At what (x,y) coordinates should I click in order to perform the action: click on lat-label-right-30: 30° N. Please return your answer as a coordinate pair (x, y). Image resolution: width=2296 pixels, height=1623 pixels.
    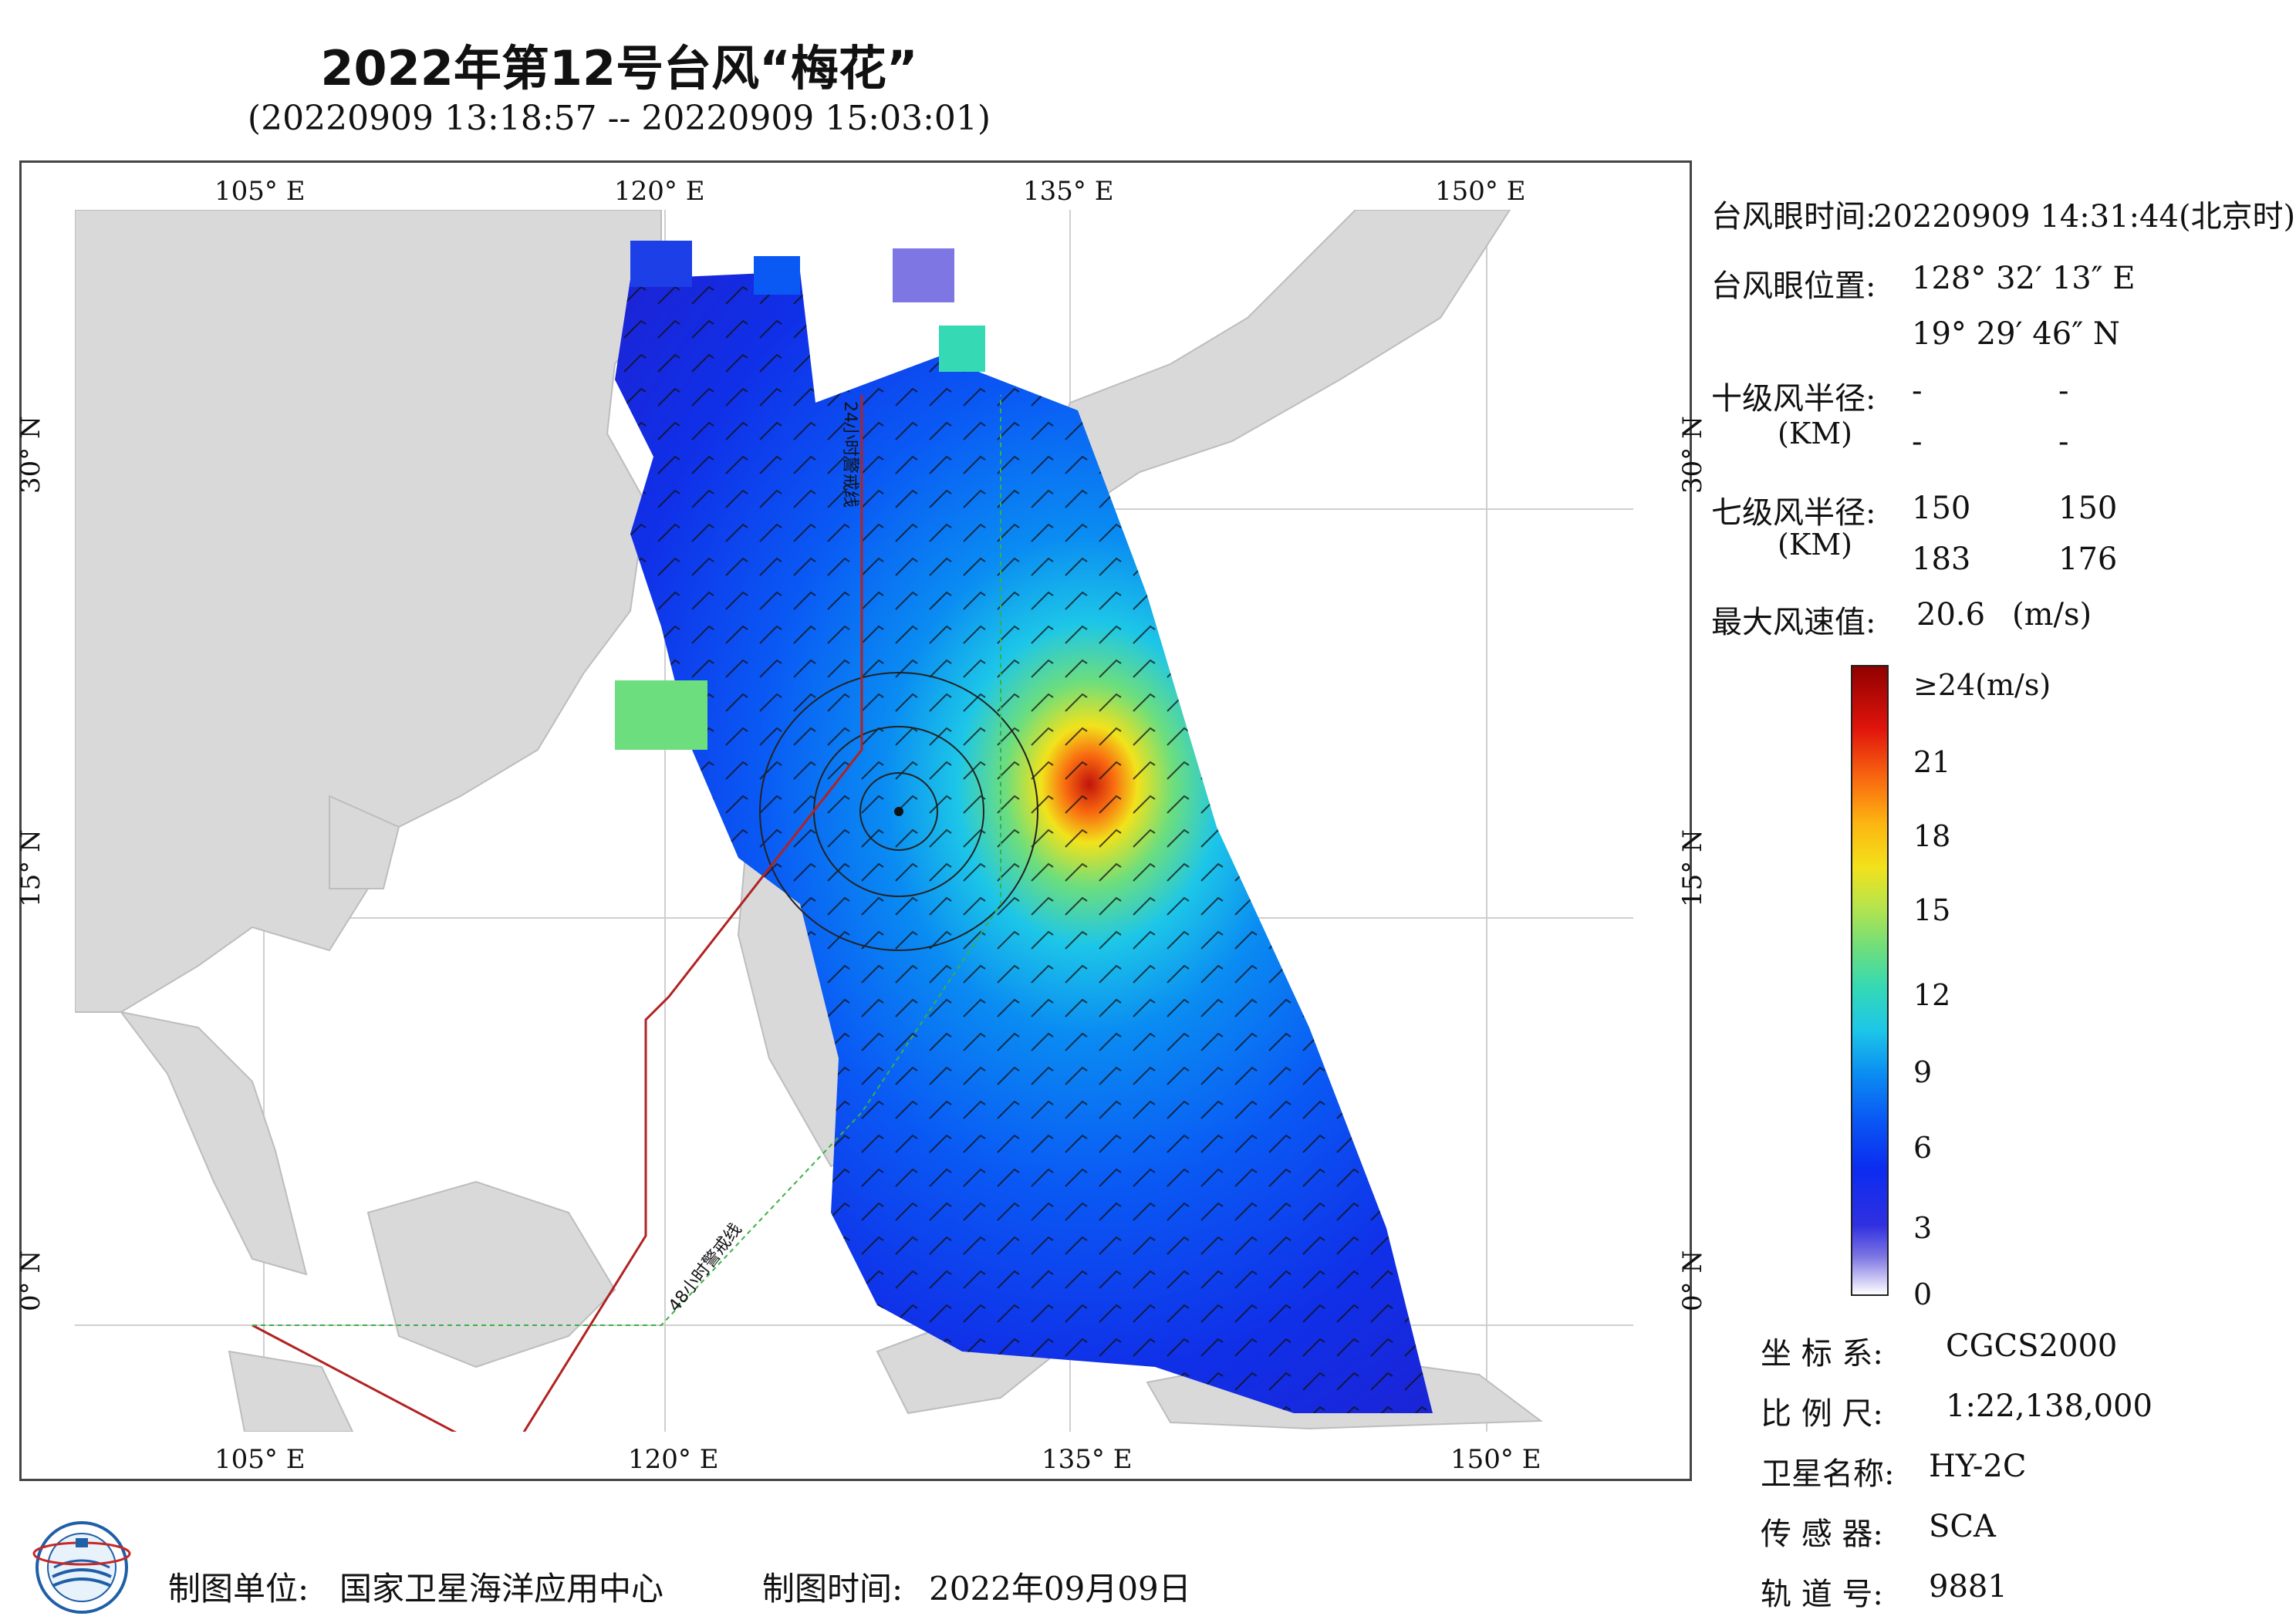
    Looking at the image, I should click on (1692, 455).